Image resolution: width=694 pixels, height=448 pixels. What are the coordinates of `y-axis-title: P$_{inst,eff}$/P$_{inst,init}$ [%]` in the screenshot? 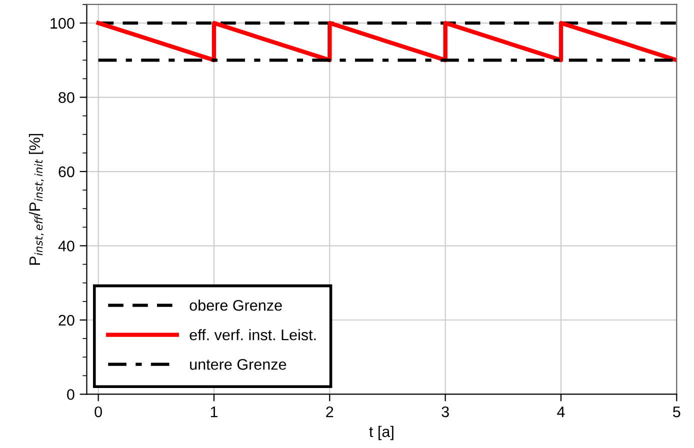 It's located at (36, 199).